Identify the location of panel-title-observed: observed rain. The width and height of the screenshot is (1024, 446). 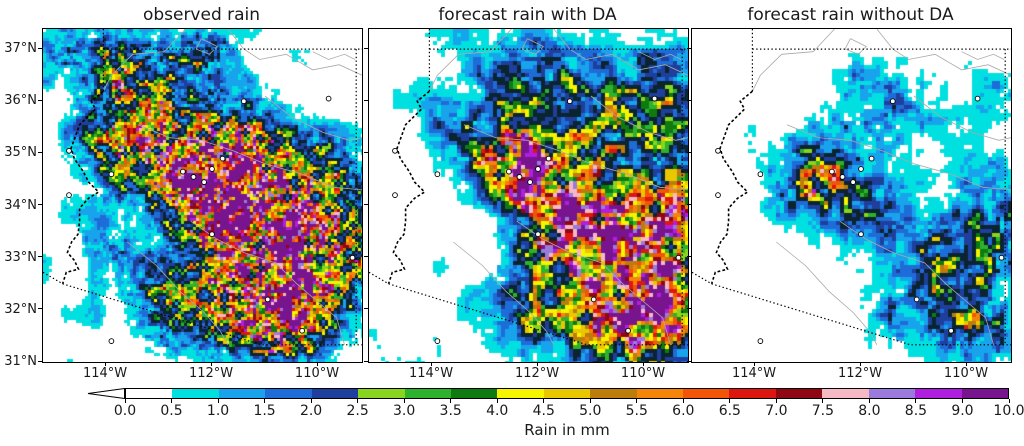
(201, 15).